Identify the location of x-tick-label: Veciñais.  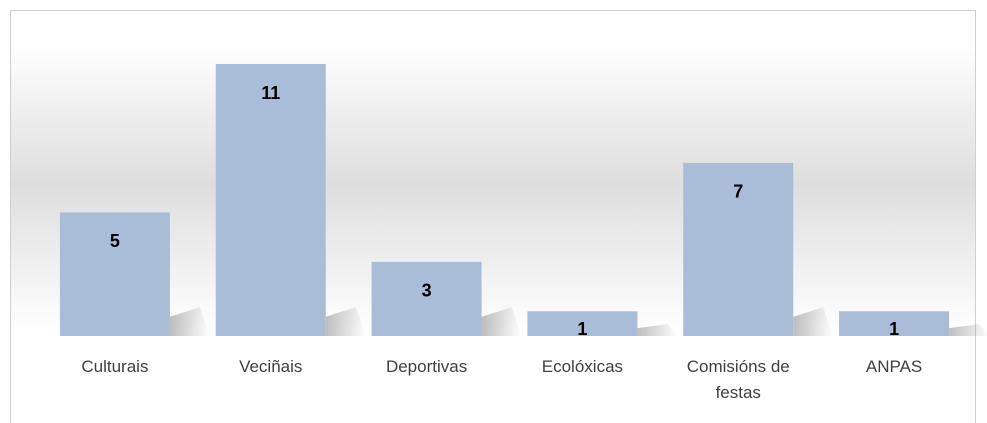
(271, 366).